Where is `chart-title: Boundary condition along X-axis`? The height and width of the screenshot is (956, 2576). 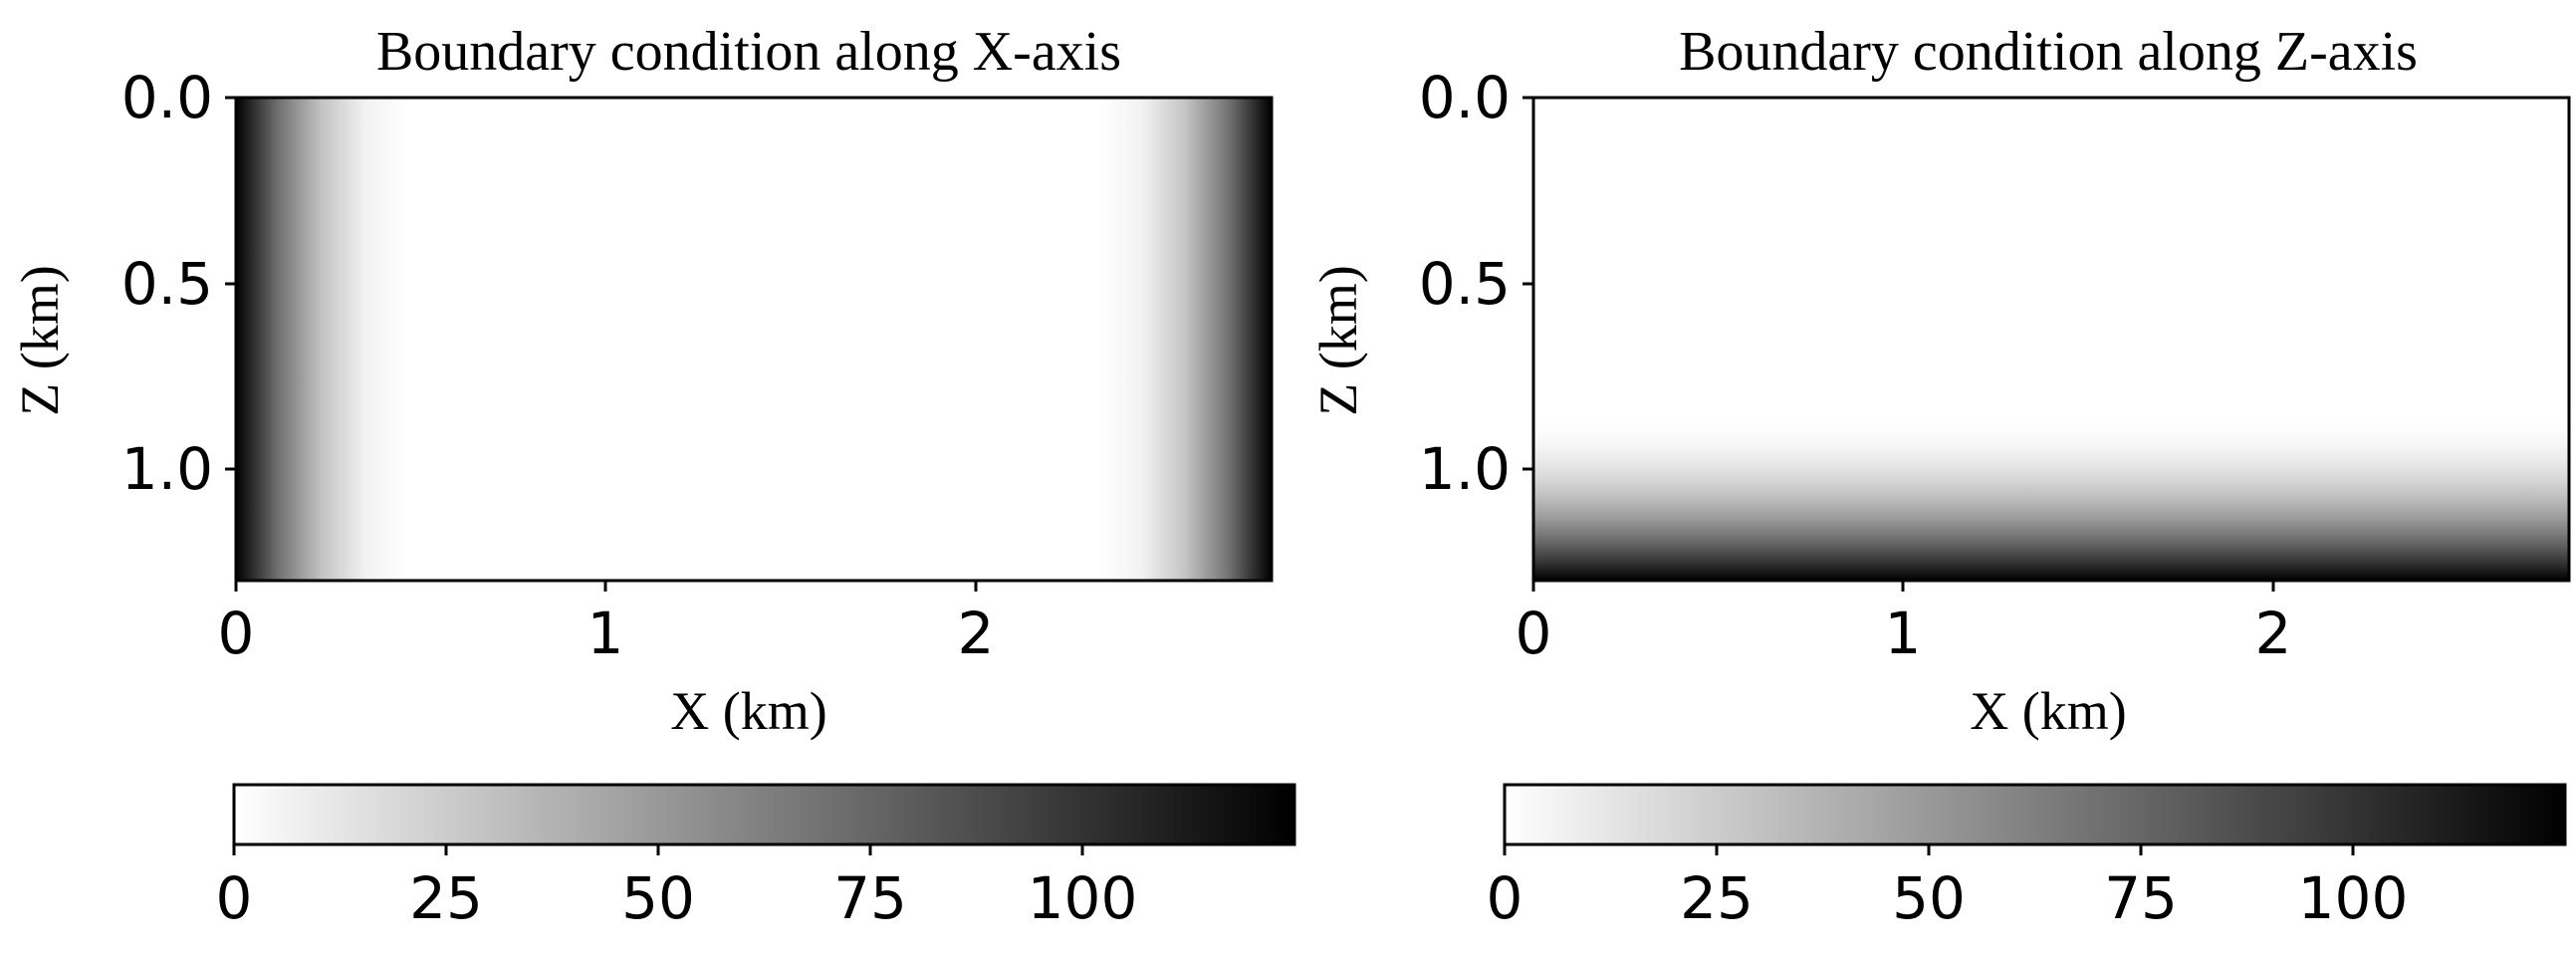
chart-title: Boundary condition along X-axis is located at coordinates (748, 52).